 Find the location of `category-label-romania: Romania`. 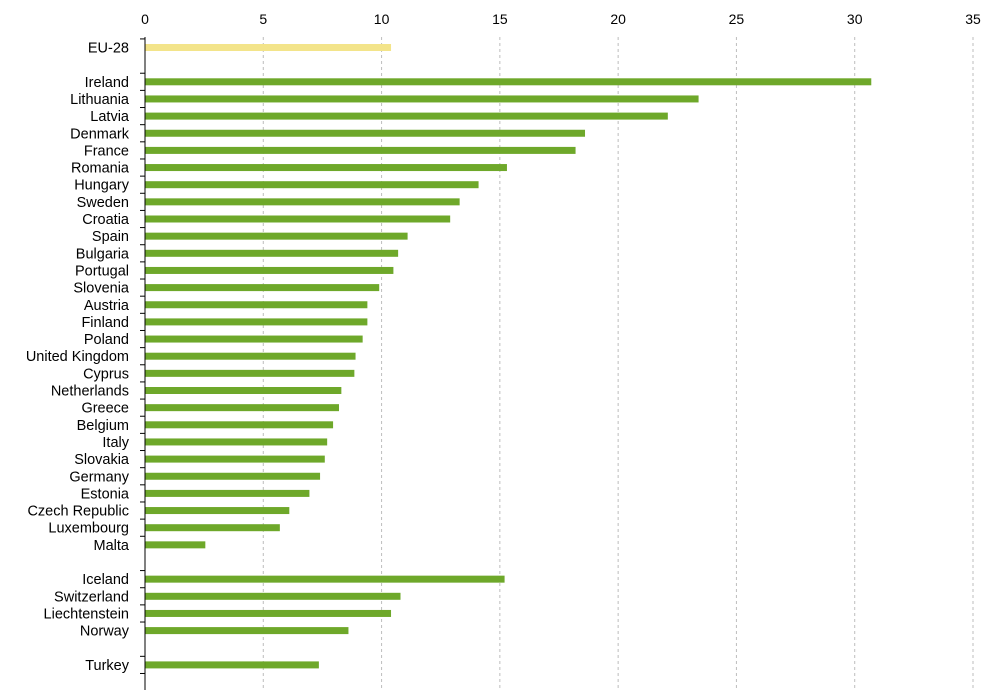

category-label-romania: Romania is located at coordinates (100, 169).